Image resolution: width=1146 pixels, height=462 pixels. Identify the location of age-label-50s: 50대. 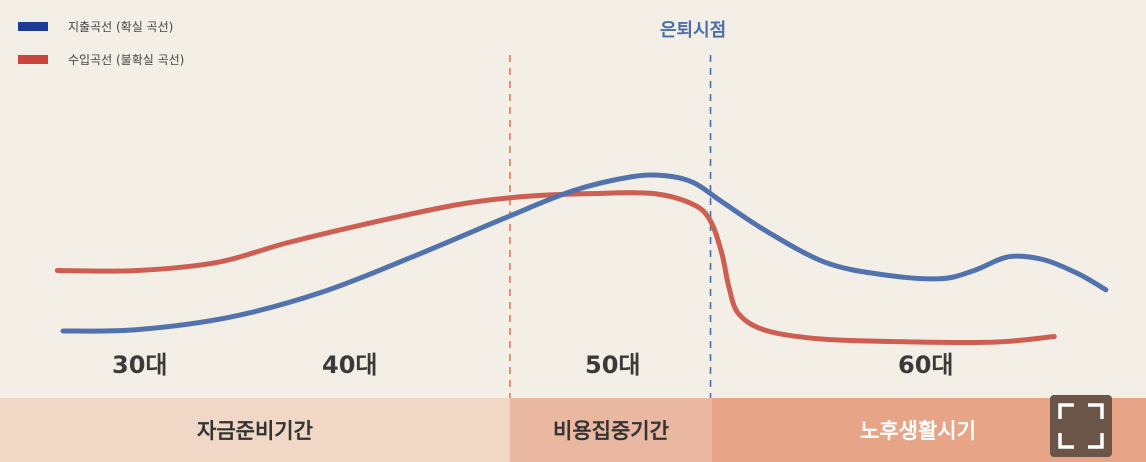
(613, 365).